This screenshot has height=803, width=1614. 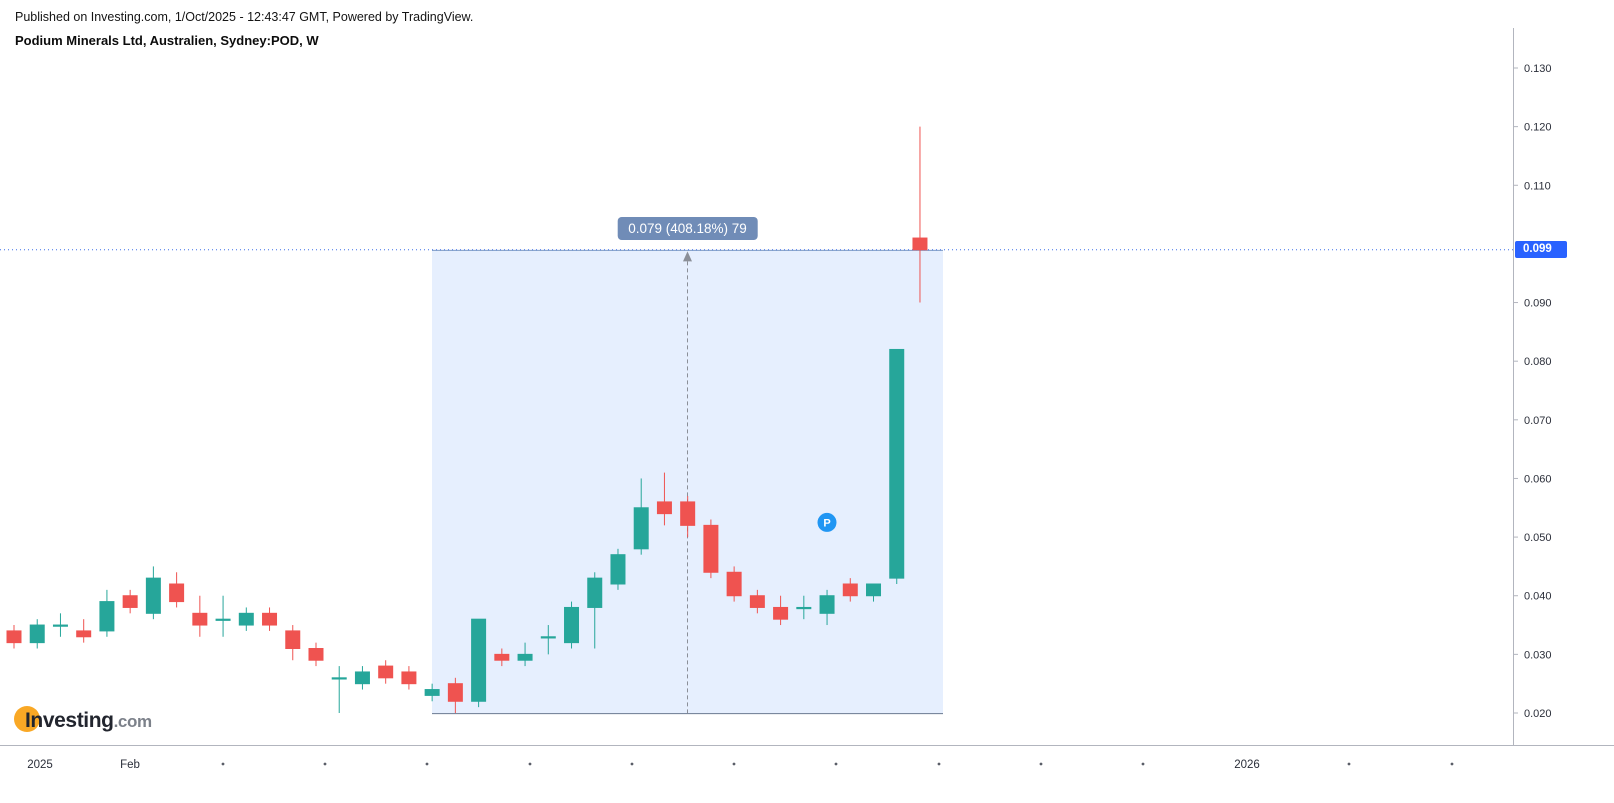 I want to click on price-tick-label: 0.110, so click(x=1537, y=186).